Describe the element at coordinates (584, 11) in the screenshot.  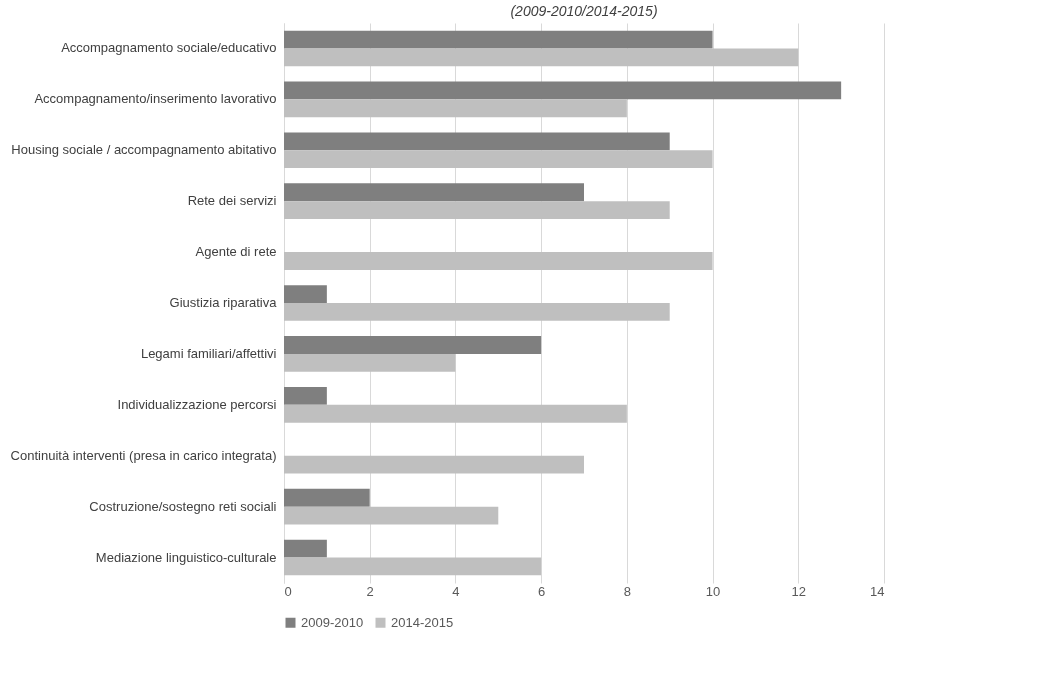
I see `chart-title: (2009-2010/2014-2015)` at that location.